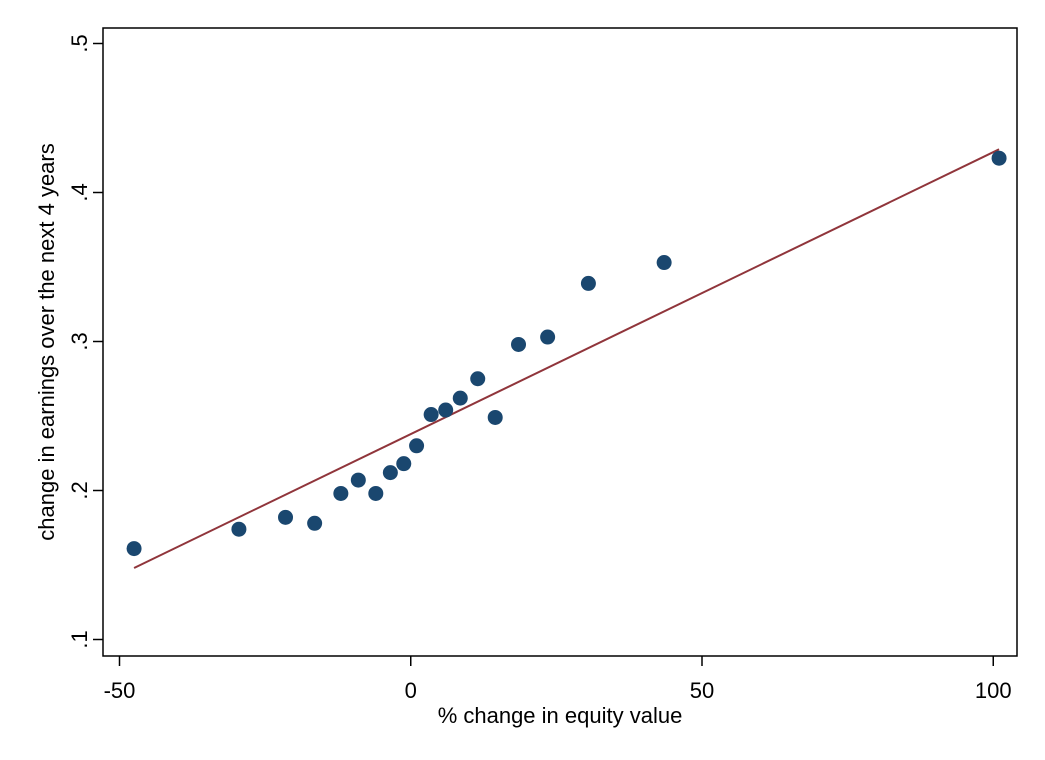  I want to click on x-tick-label: -50, so click(120, 690).